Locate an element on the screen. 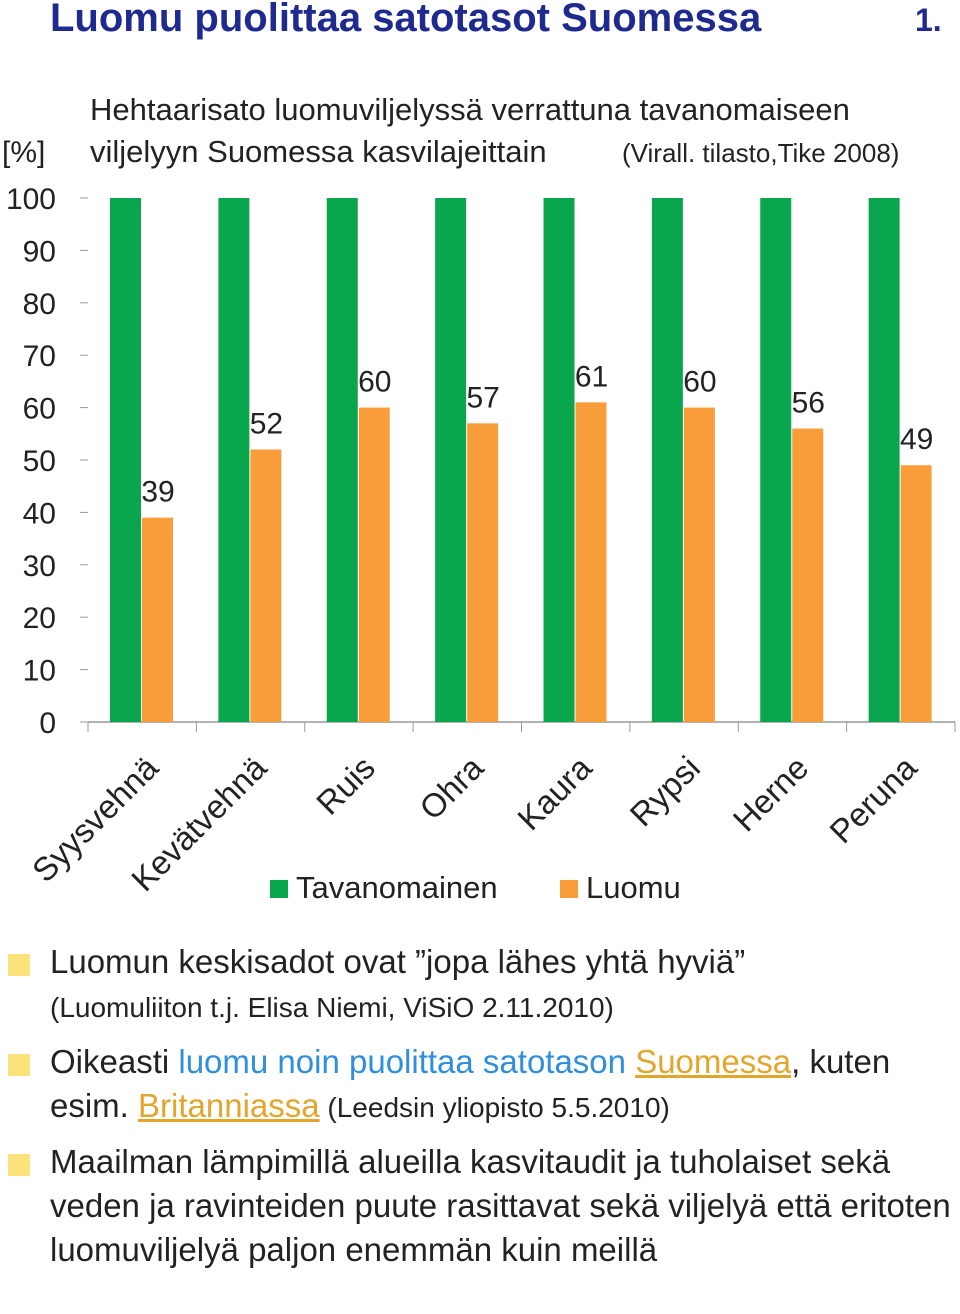  legend-label: Tavanomainen is located at coordinates (397, 887).